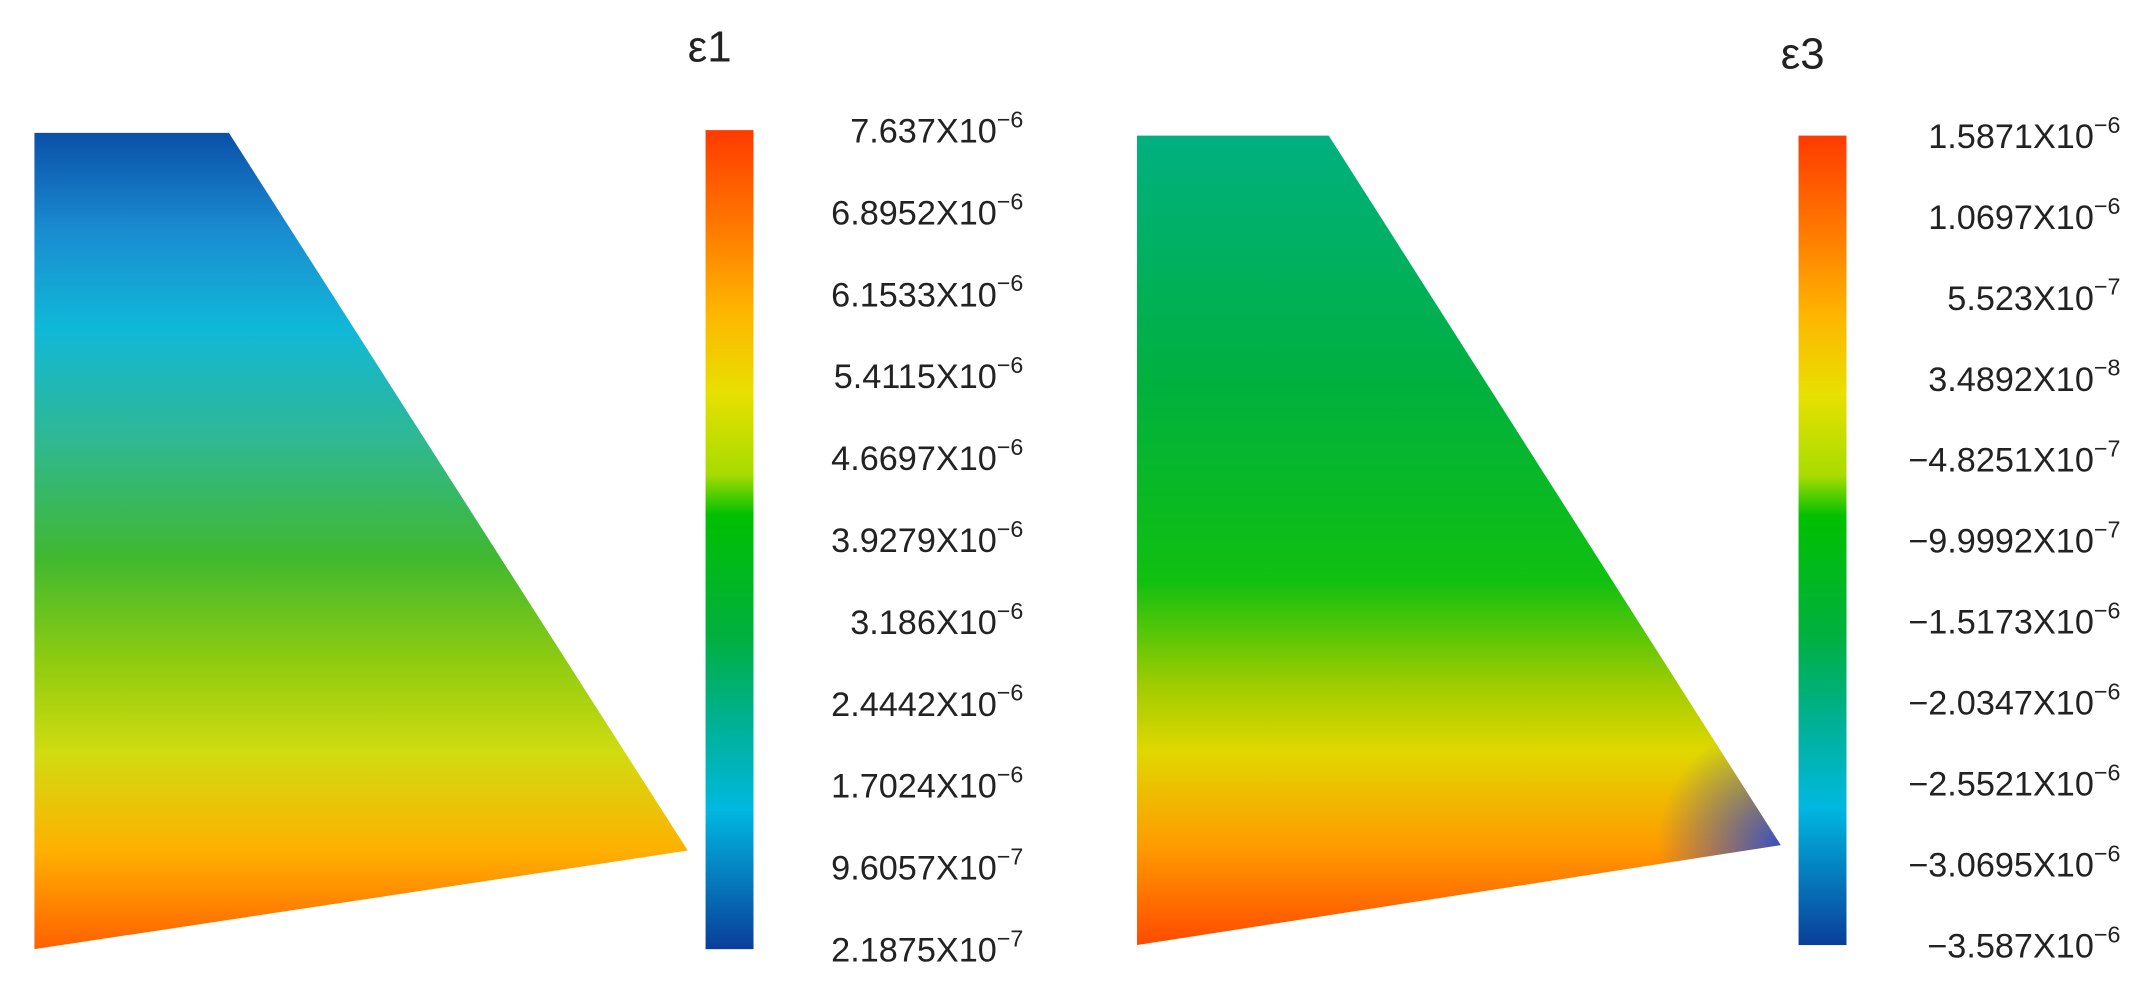 The image size is (2148, 993). I want to click on colorbar-label: 2.4442X10−6, so click(927, 702).